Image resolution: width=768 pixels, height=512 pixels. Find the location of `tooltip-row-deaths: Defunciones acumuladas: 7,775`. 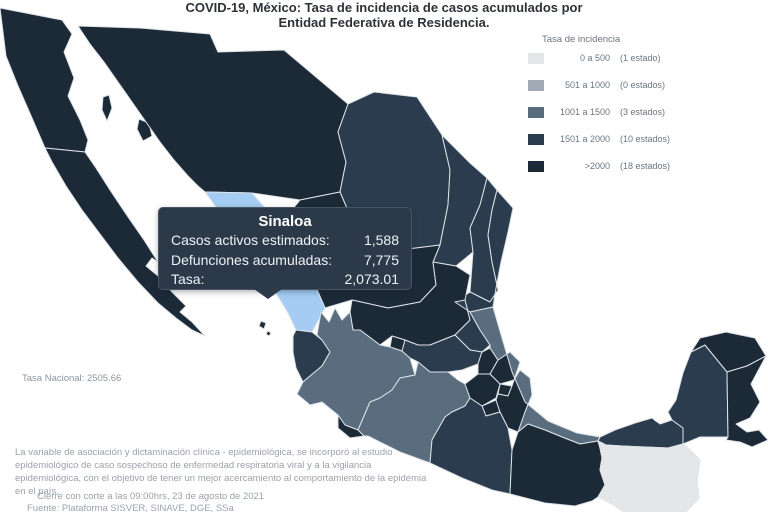

tooltip-row-deaths: Defunciones acumuladas: 7,775 is located at coordinates (285, 261).